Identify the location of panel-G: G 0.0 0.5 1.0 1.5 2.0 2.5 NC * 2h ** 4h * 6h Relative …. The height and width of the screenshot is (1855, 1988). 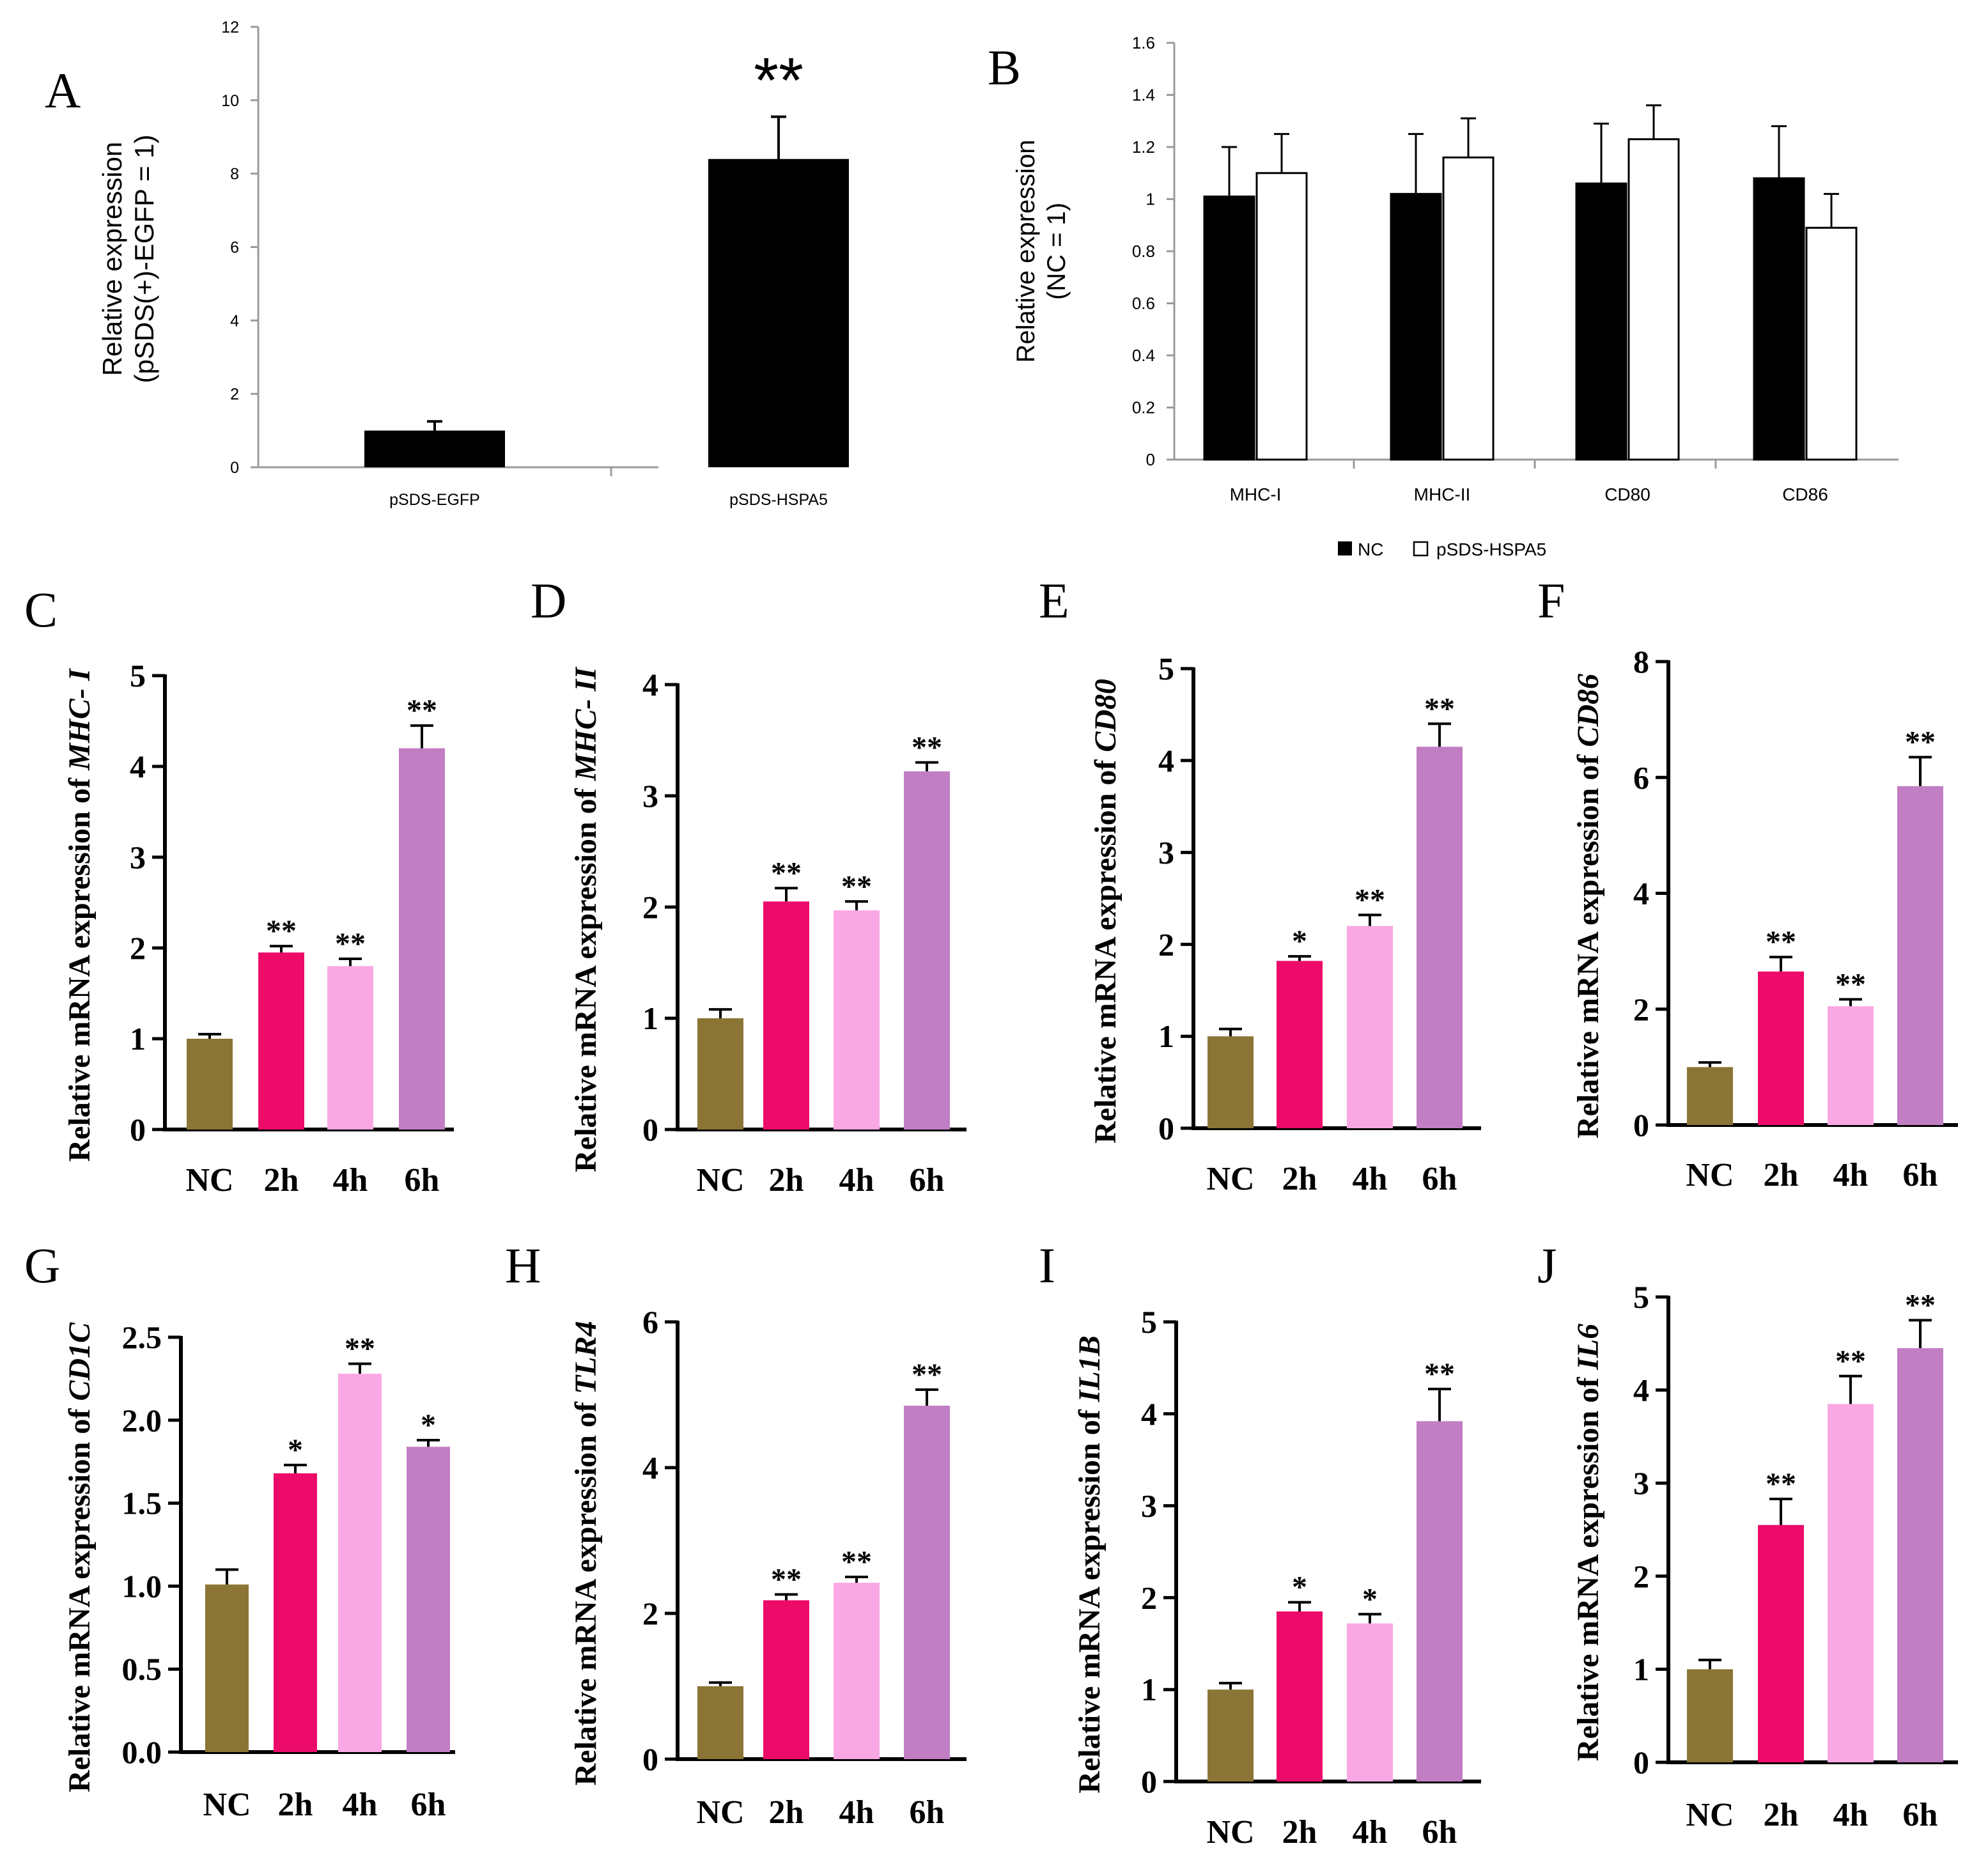
(239, 1530).